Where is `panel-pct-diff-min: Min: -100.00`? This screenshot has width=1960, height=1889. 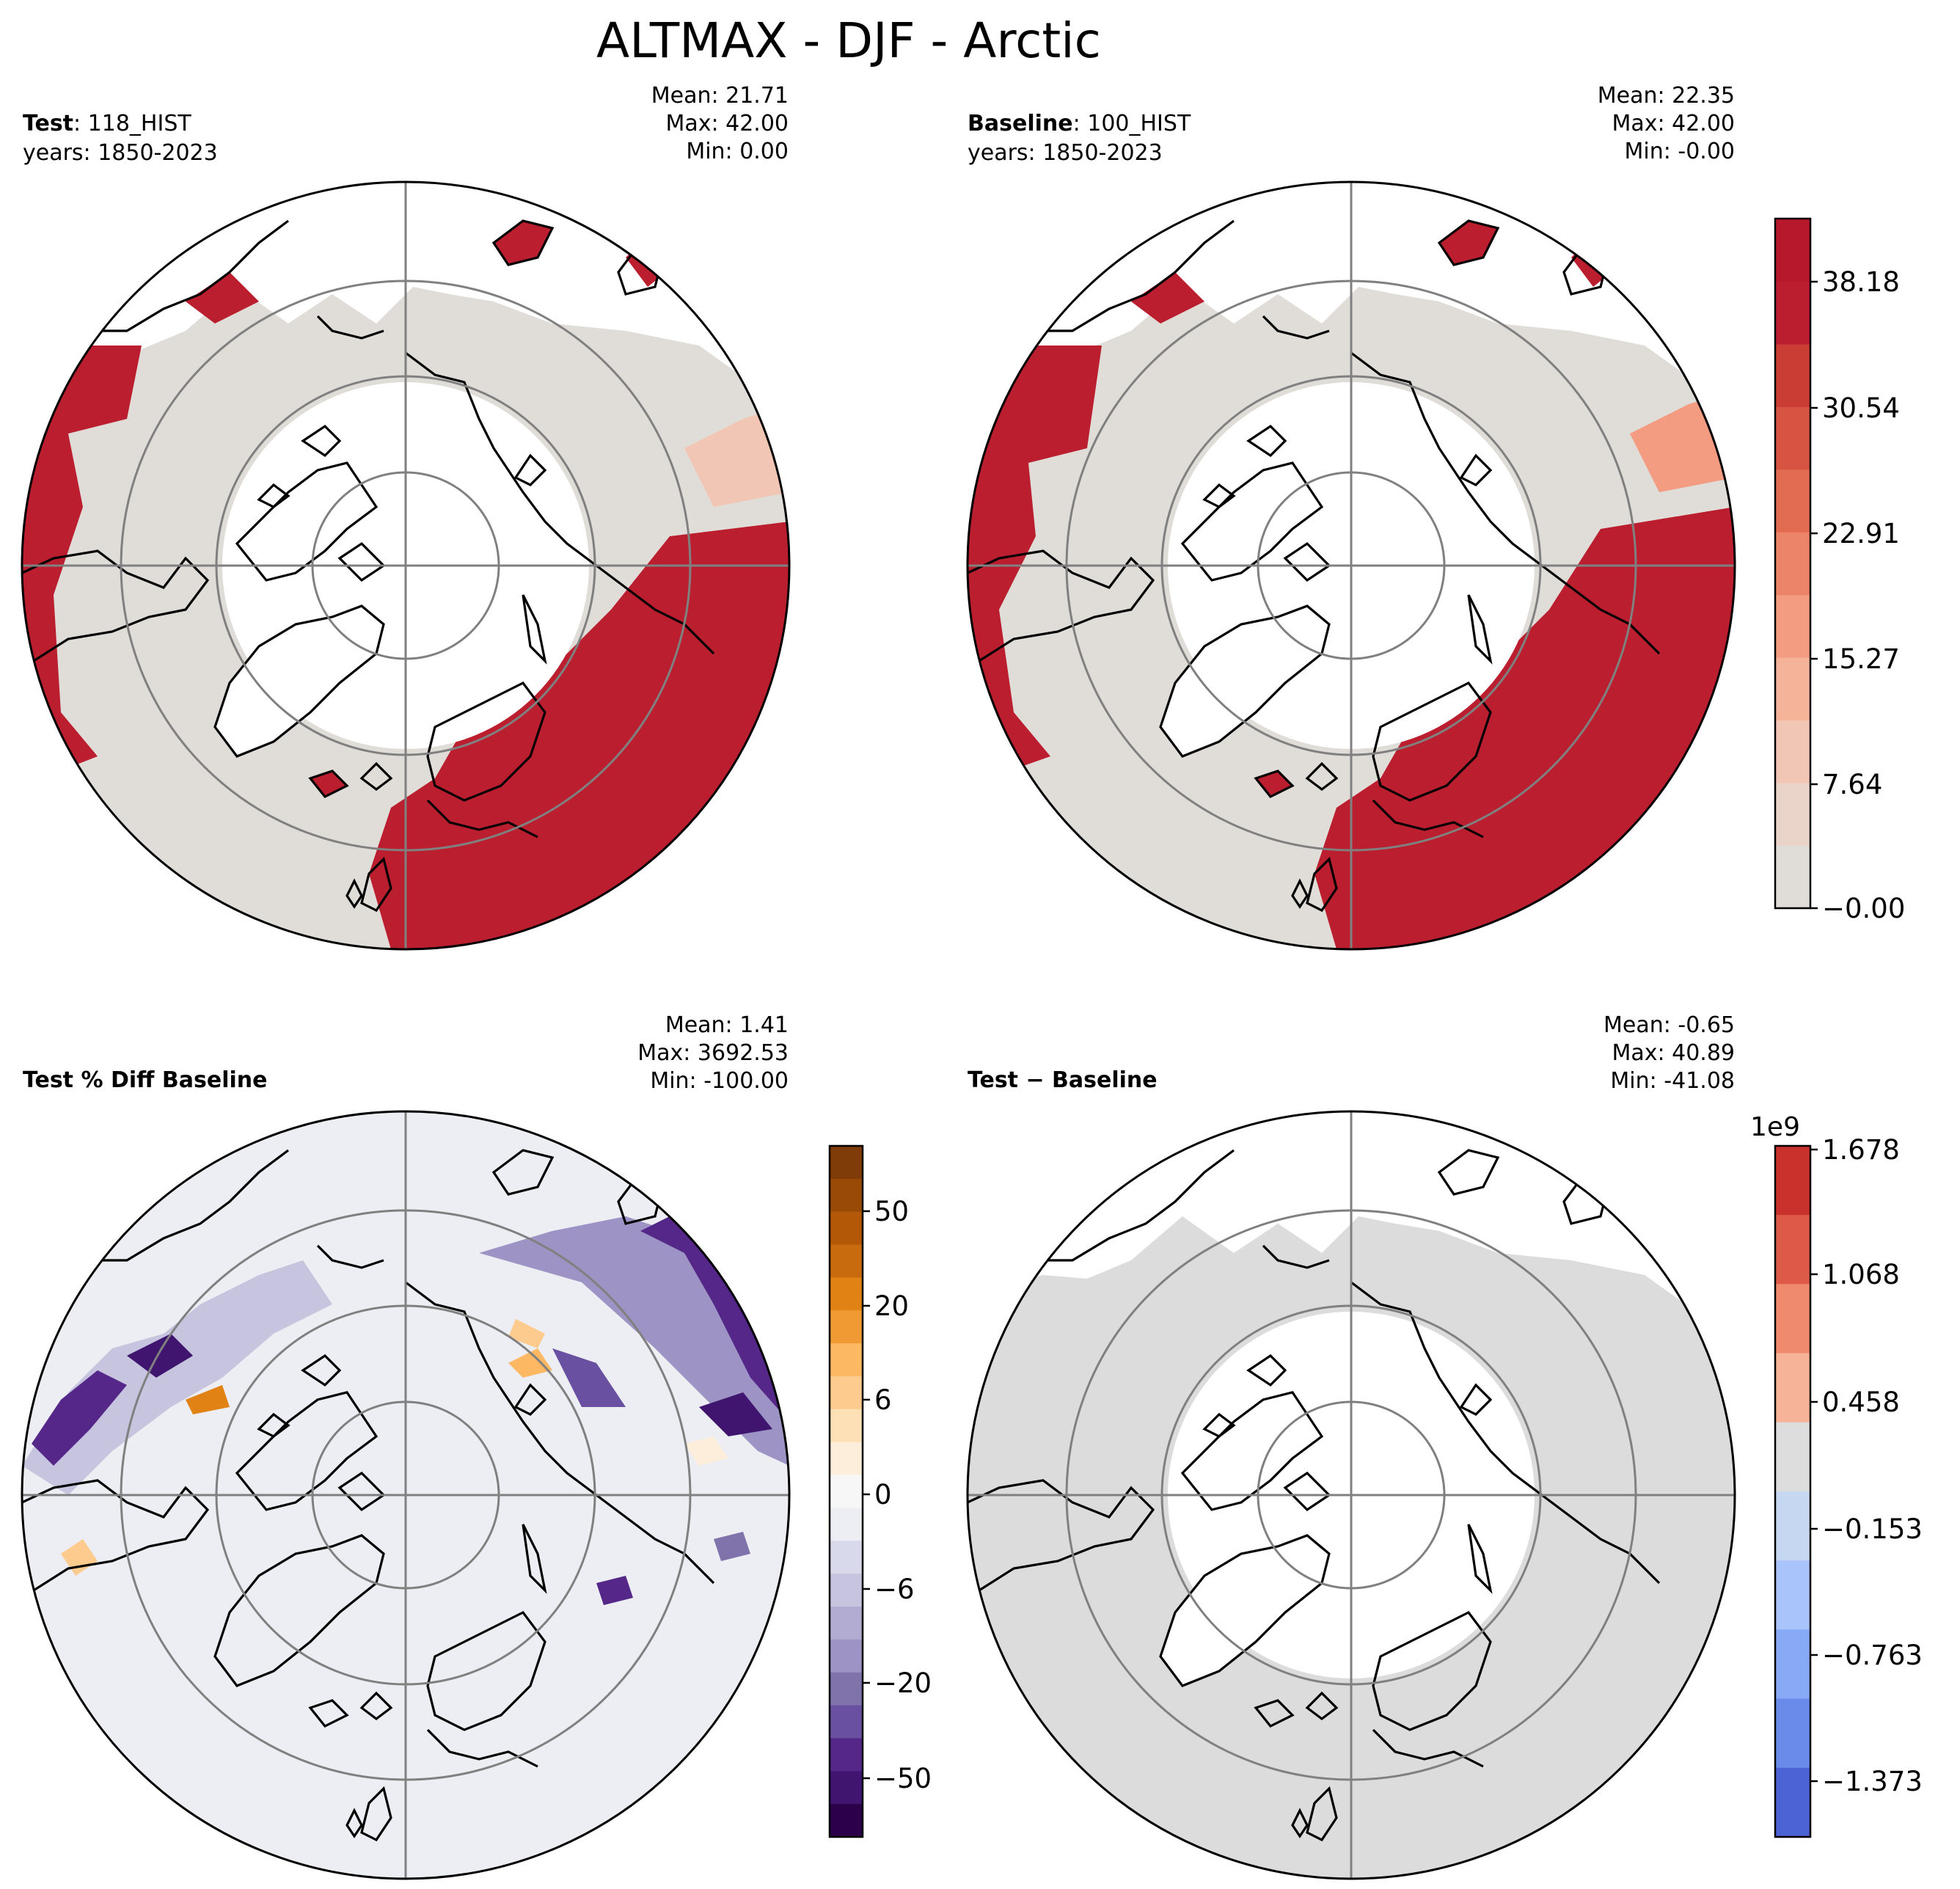 panel-pct-diff-min: Min: -100.00 is located at coordinates (719, 1081).